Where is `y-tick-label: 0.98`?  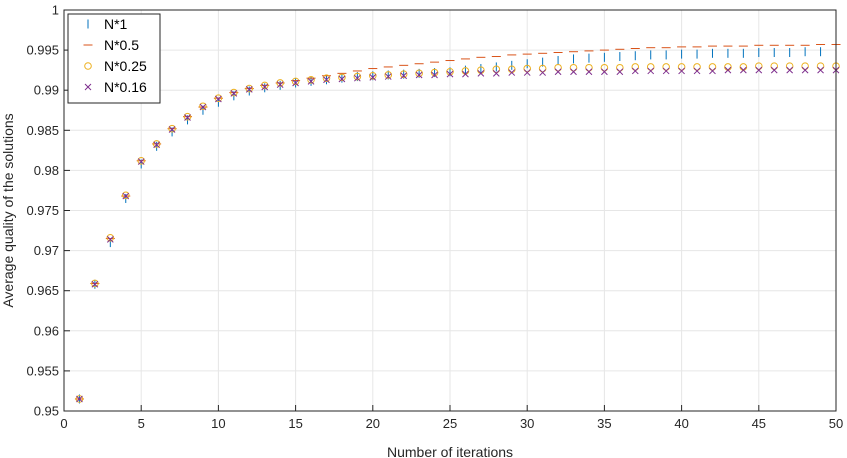 y-tick-label: 0.98 is located at coordinates (46, 170).